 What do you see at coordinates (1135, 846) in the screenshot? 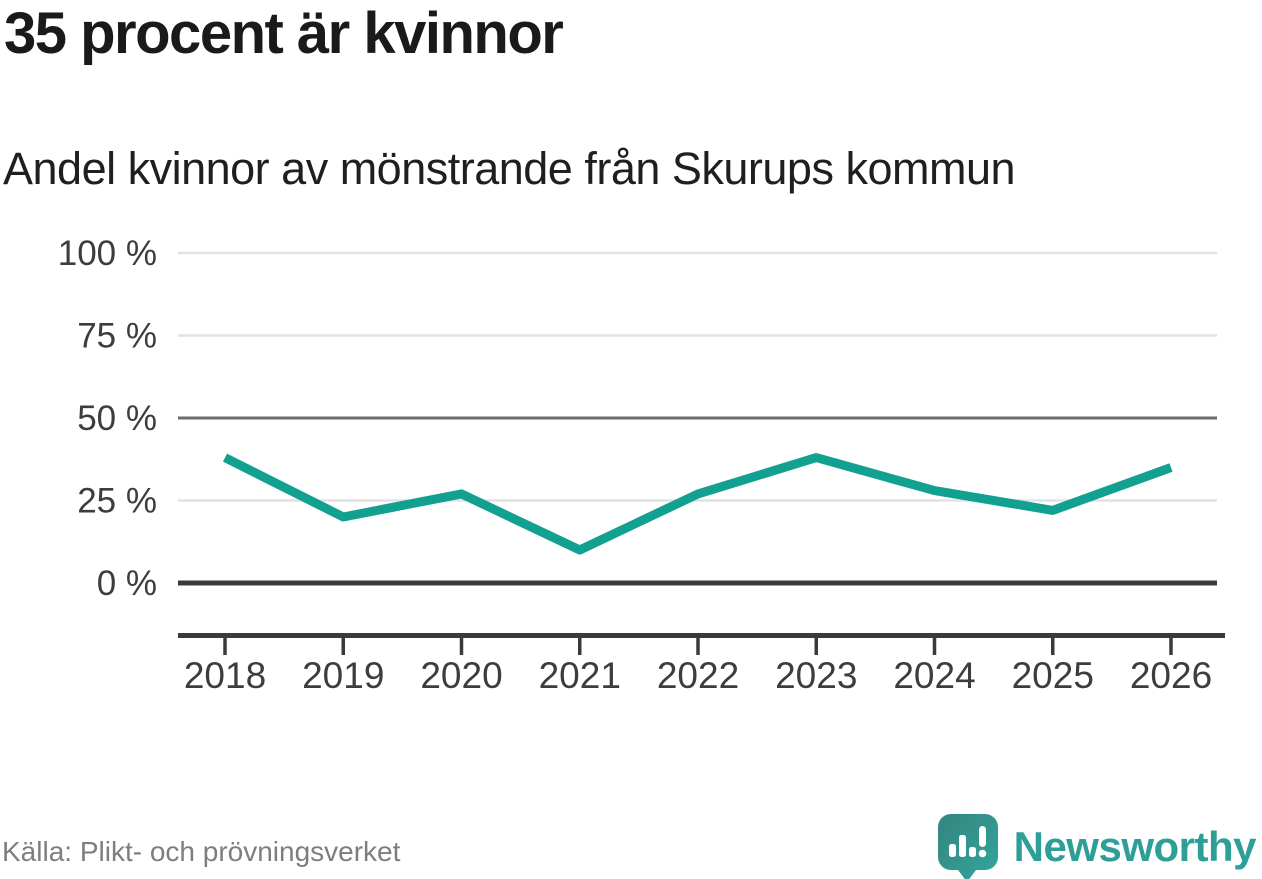
I see `brand-name: Newsworthy` at bounding box center [1135, 846].